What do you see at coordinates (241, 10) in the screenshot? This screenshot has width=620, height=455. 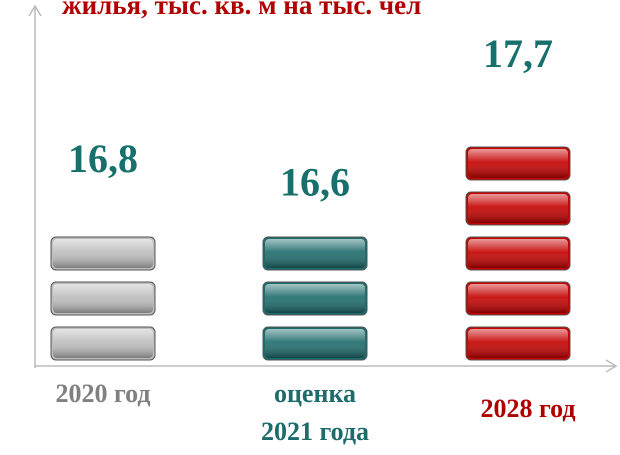 I see `chart-title: жилья, тыс. кв. м на тыс. чел` at bounding box center [241, 10].